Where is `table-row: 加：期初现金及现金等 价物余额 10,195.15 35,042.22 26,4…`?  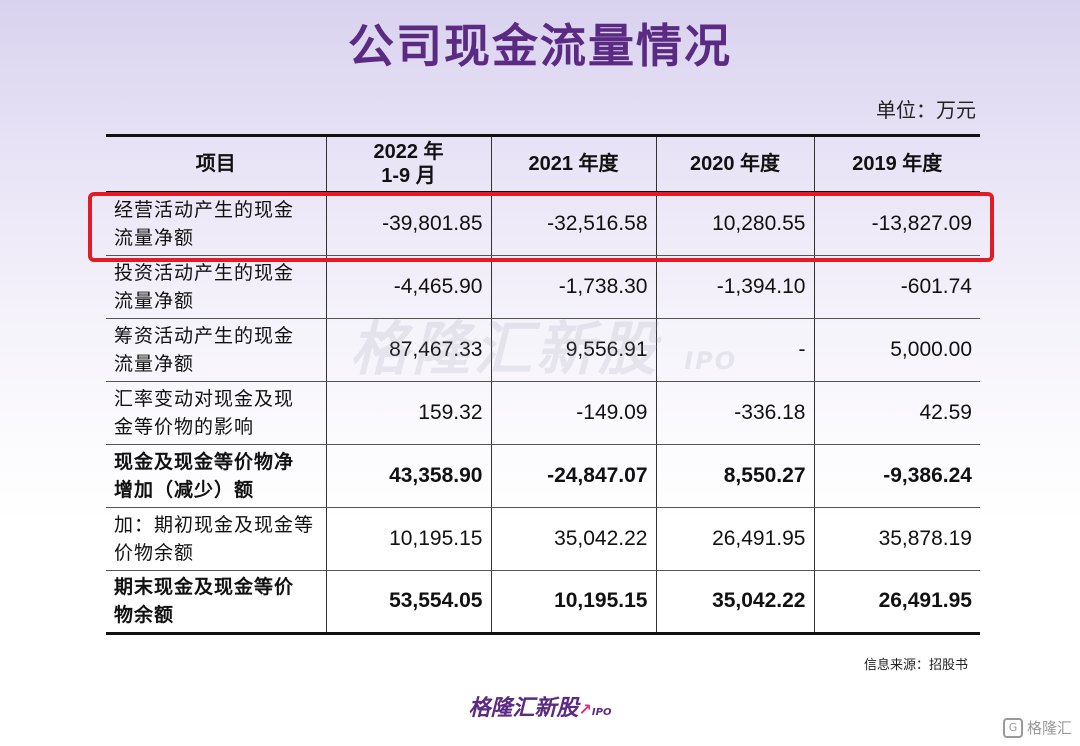 table-row: 加：期初现金及现金等 价物余额 10,195.15 35,042.22 26,4… is located at coordinates (543, 539).